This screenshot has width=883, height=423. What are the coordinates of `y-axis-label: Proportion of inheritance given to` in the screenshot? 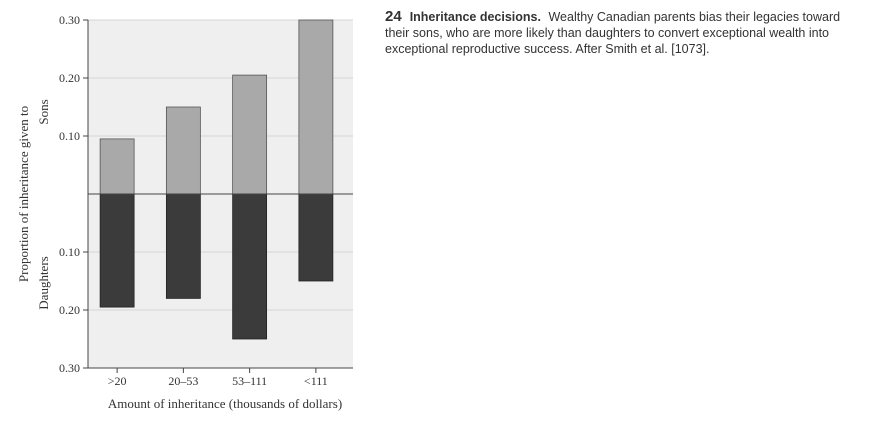 It's located at (23, 194).